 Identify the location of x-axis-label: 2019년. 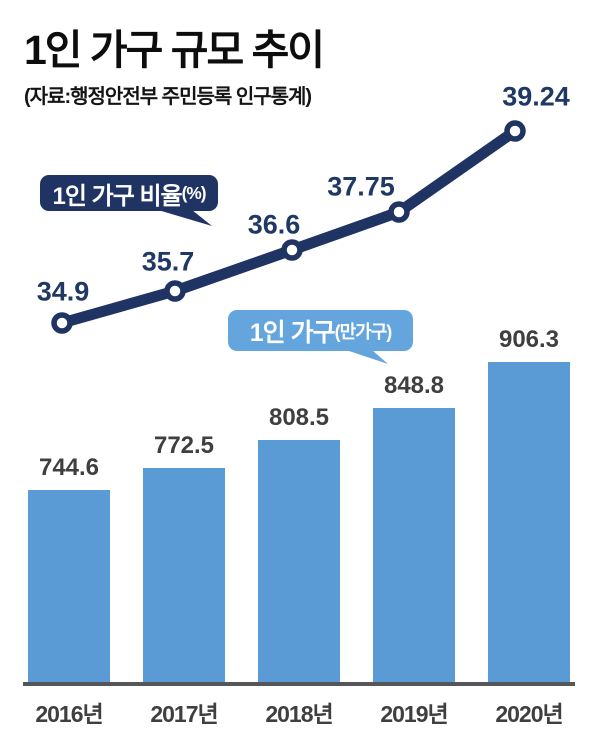
(414, 714).